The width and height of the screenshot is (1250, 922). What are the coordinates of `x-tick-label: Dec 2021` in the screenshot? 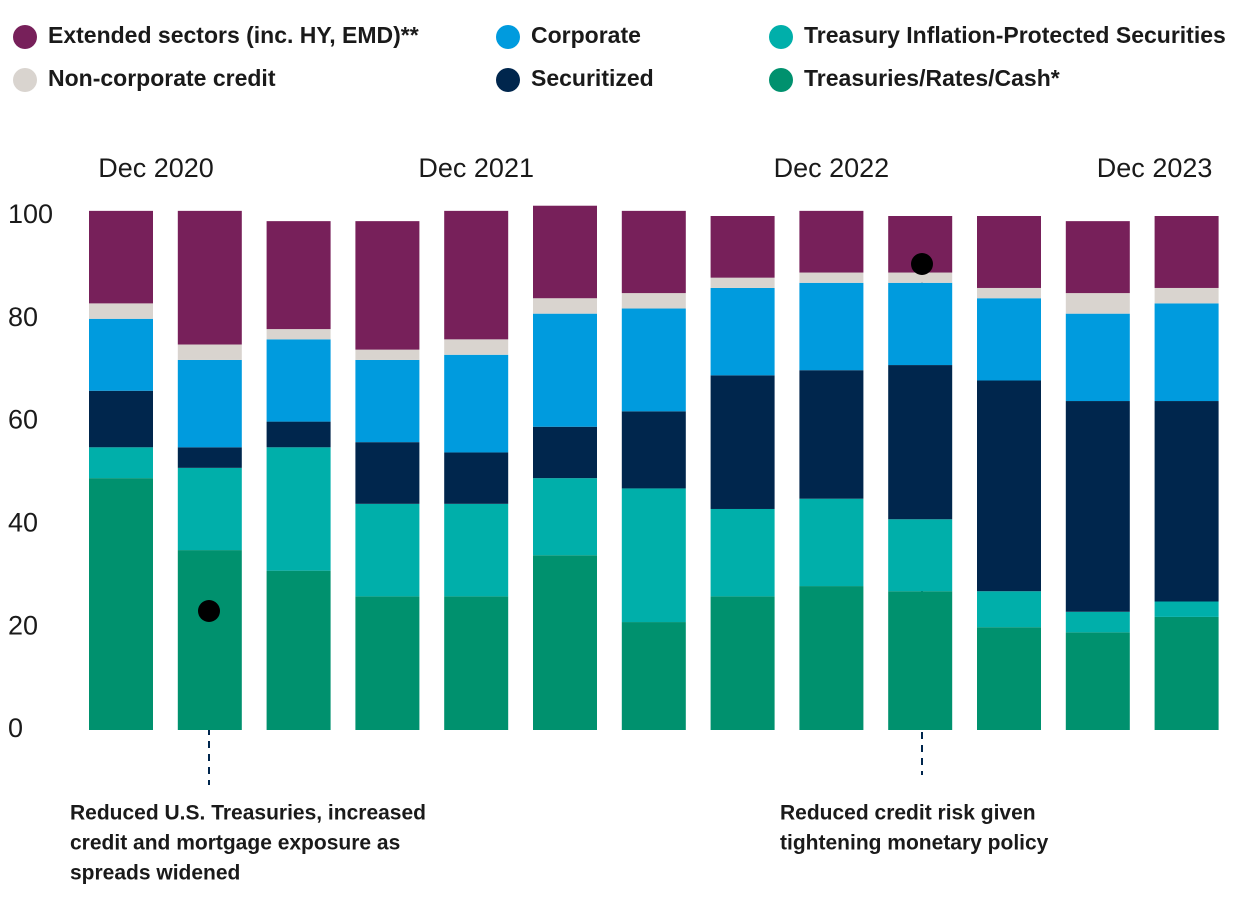 It's located at (476, 168).